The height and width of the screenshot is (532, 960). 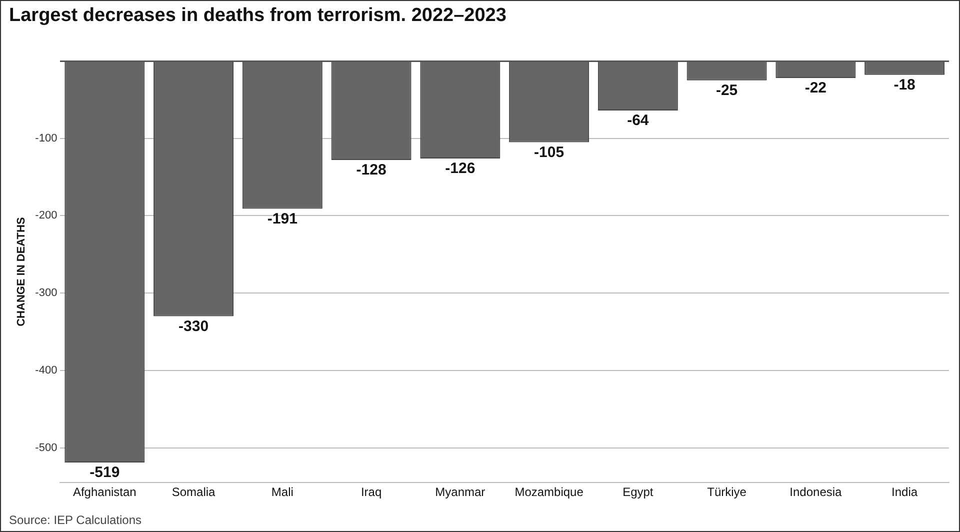 What do you see at coordinates (75, 520) in the screenshot?
I see `source-note: Source: IEP Calculations` at bounding box center [75, 520].